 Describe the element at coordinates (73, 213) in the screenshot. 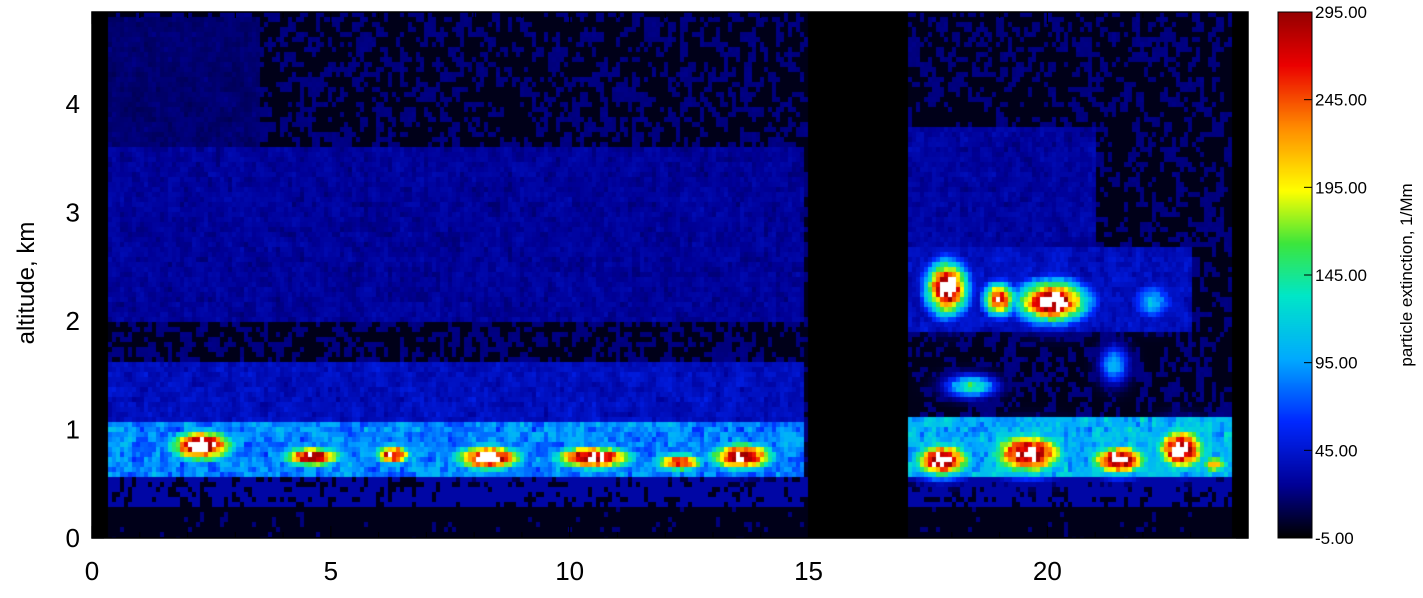

I see `y-tick-label: 3` at that location.